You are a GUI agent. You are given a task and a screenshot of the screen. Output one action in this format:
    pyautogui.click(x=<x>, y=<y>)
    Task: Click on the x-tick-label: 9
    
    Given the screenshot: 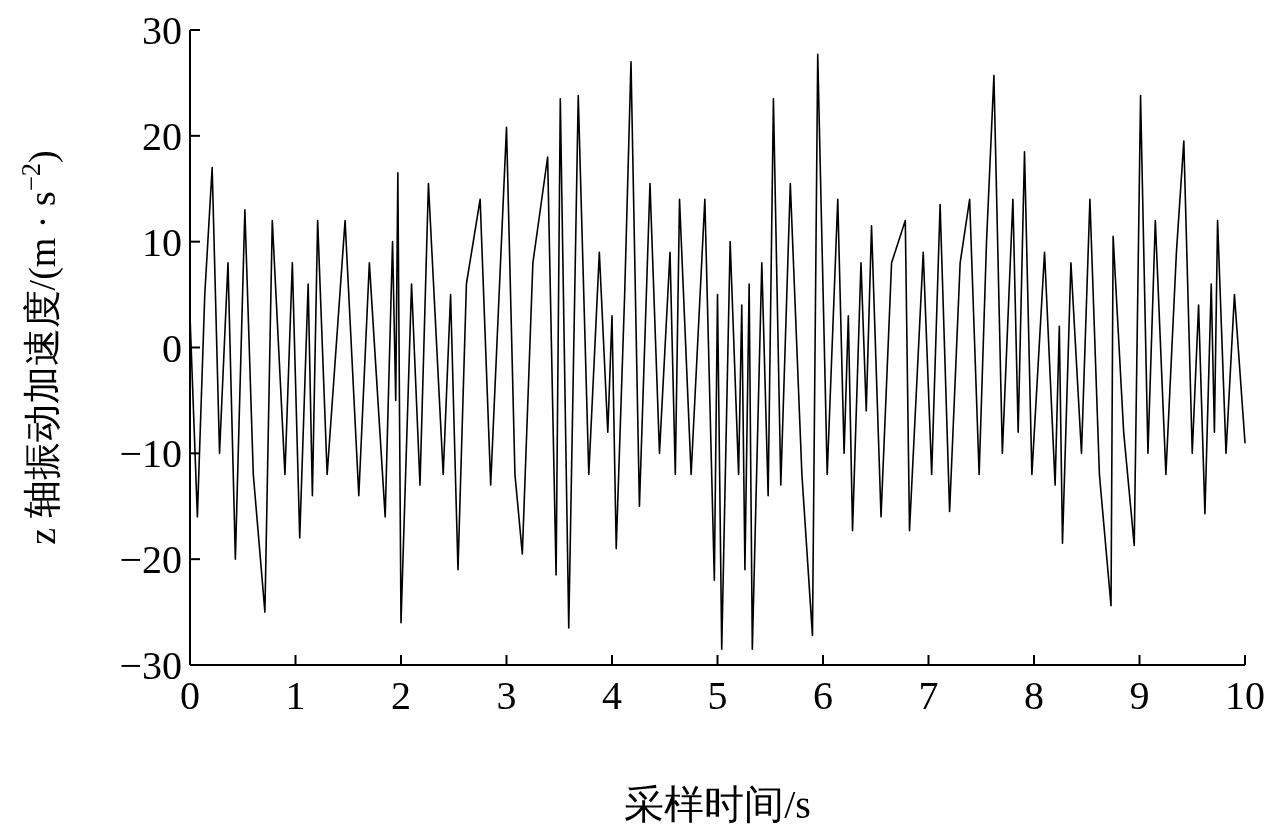 What is the action you would take?
    pyautogui.click(x=1139, y=695)
    